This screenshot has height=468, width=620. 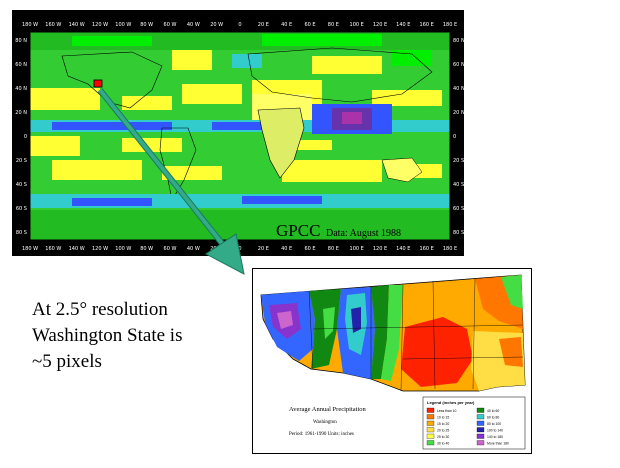 What do you see at coordinates (443, 418) in the screenshot?
I see `legend-label: 10 to 15` at bounding box center [443, 418].